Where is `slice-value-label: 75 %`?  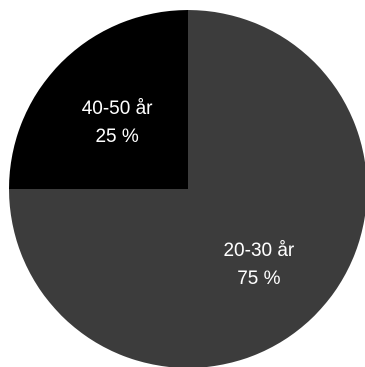
slice-value-label: 75 % is located at coordinates (258, 278).